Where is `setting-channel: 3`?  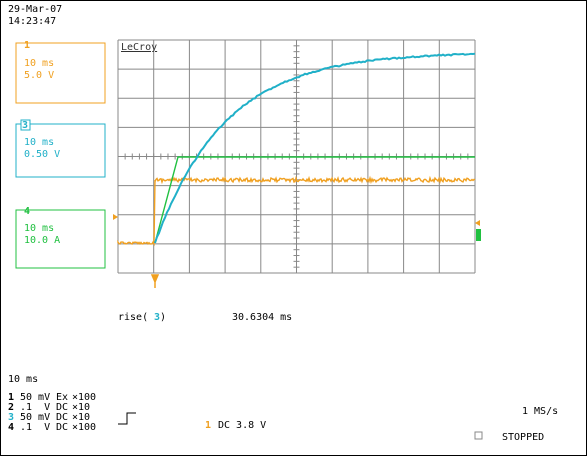
setting-channel: 3 is located at coordinates (11, 417).